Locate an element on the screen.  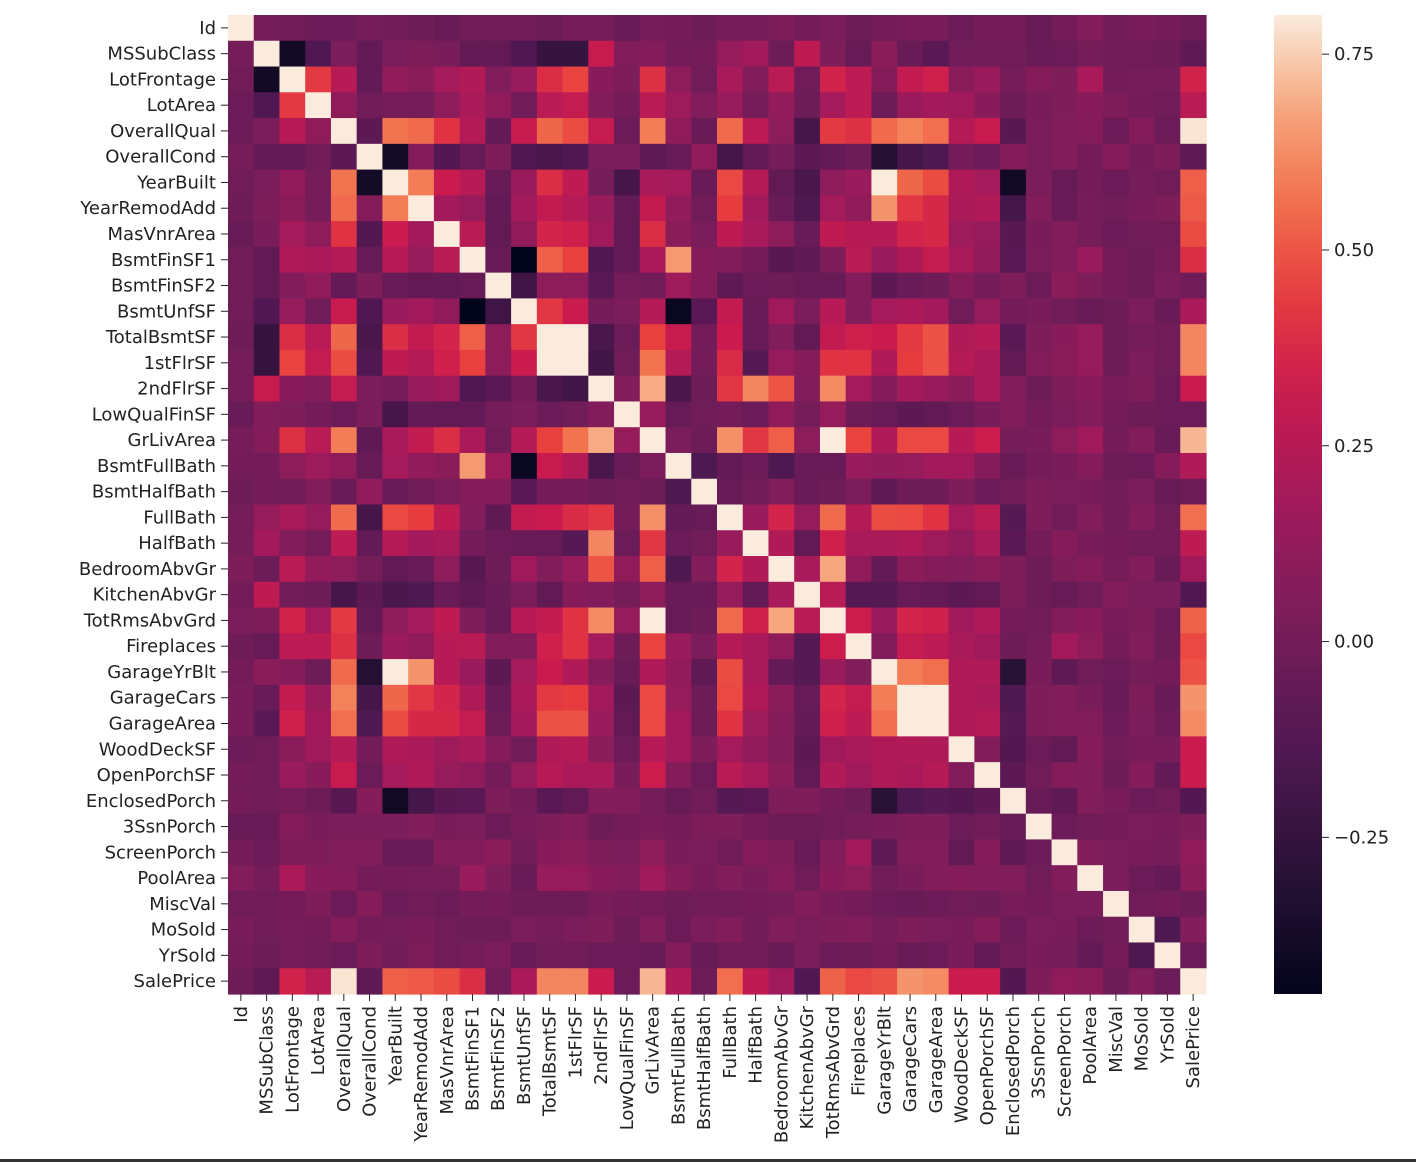
row-label: BsmtFinSF2 is located at coordinates (163, 286).